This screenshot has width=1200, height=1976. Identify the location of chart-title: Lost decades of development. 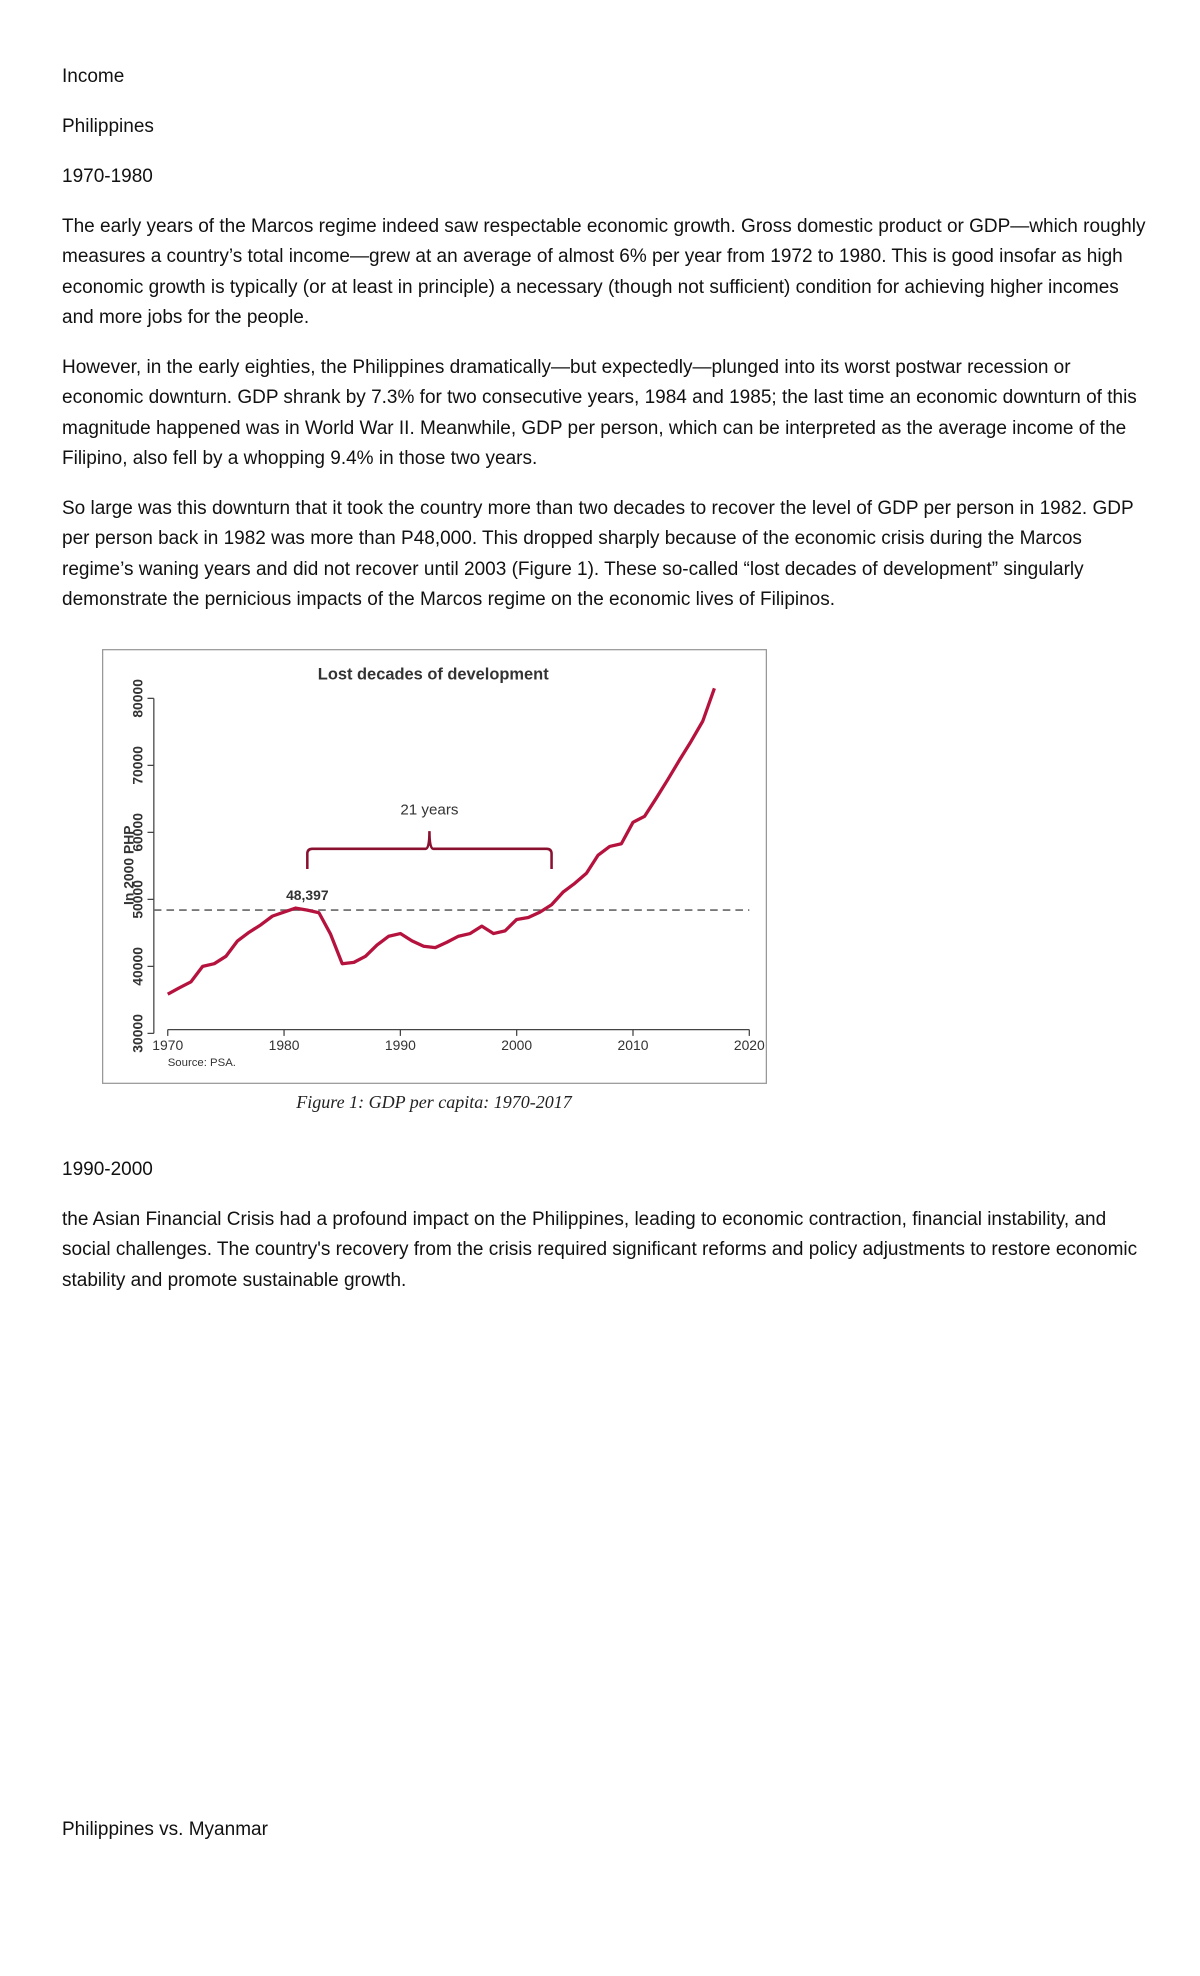
(433, 674).